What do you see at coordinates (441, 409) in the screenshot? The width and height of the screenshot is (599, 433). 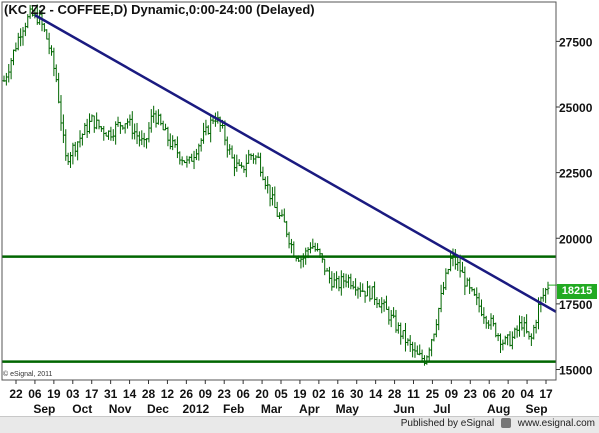 I see `month-label: Jul` at bounding box center [441, 409].